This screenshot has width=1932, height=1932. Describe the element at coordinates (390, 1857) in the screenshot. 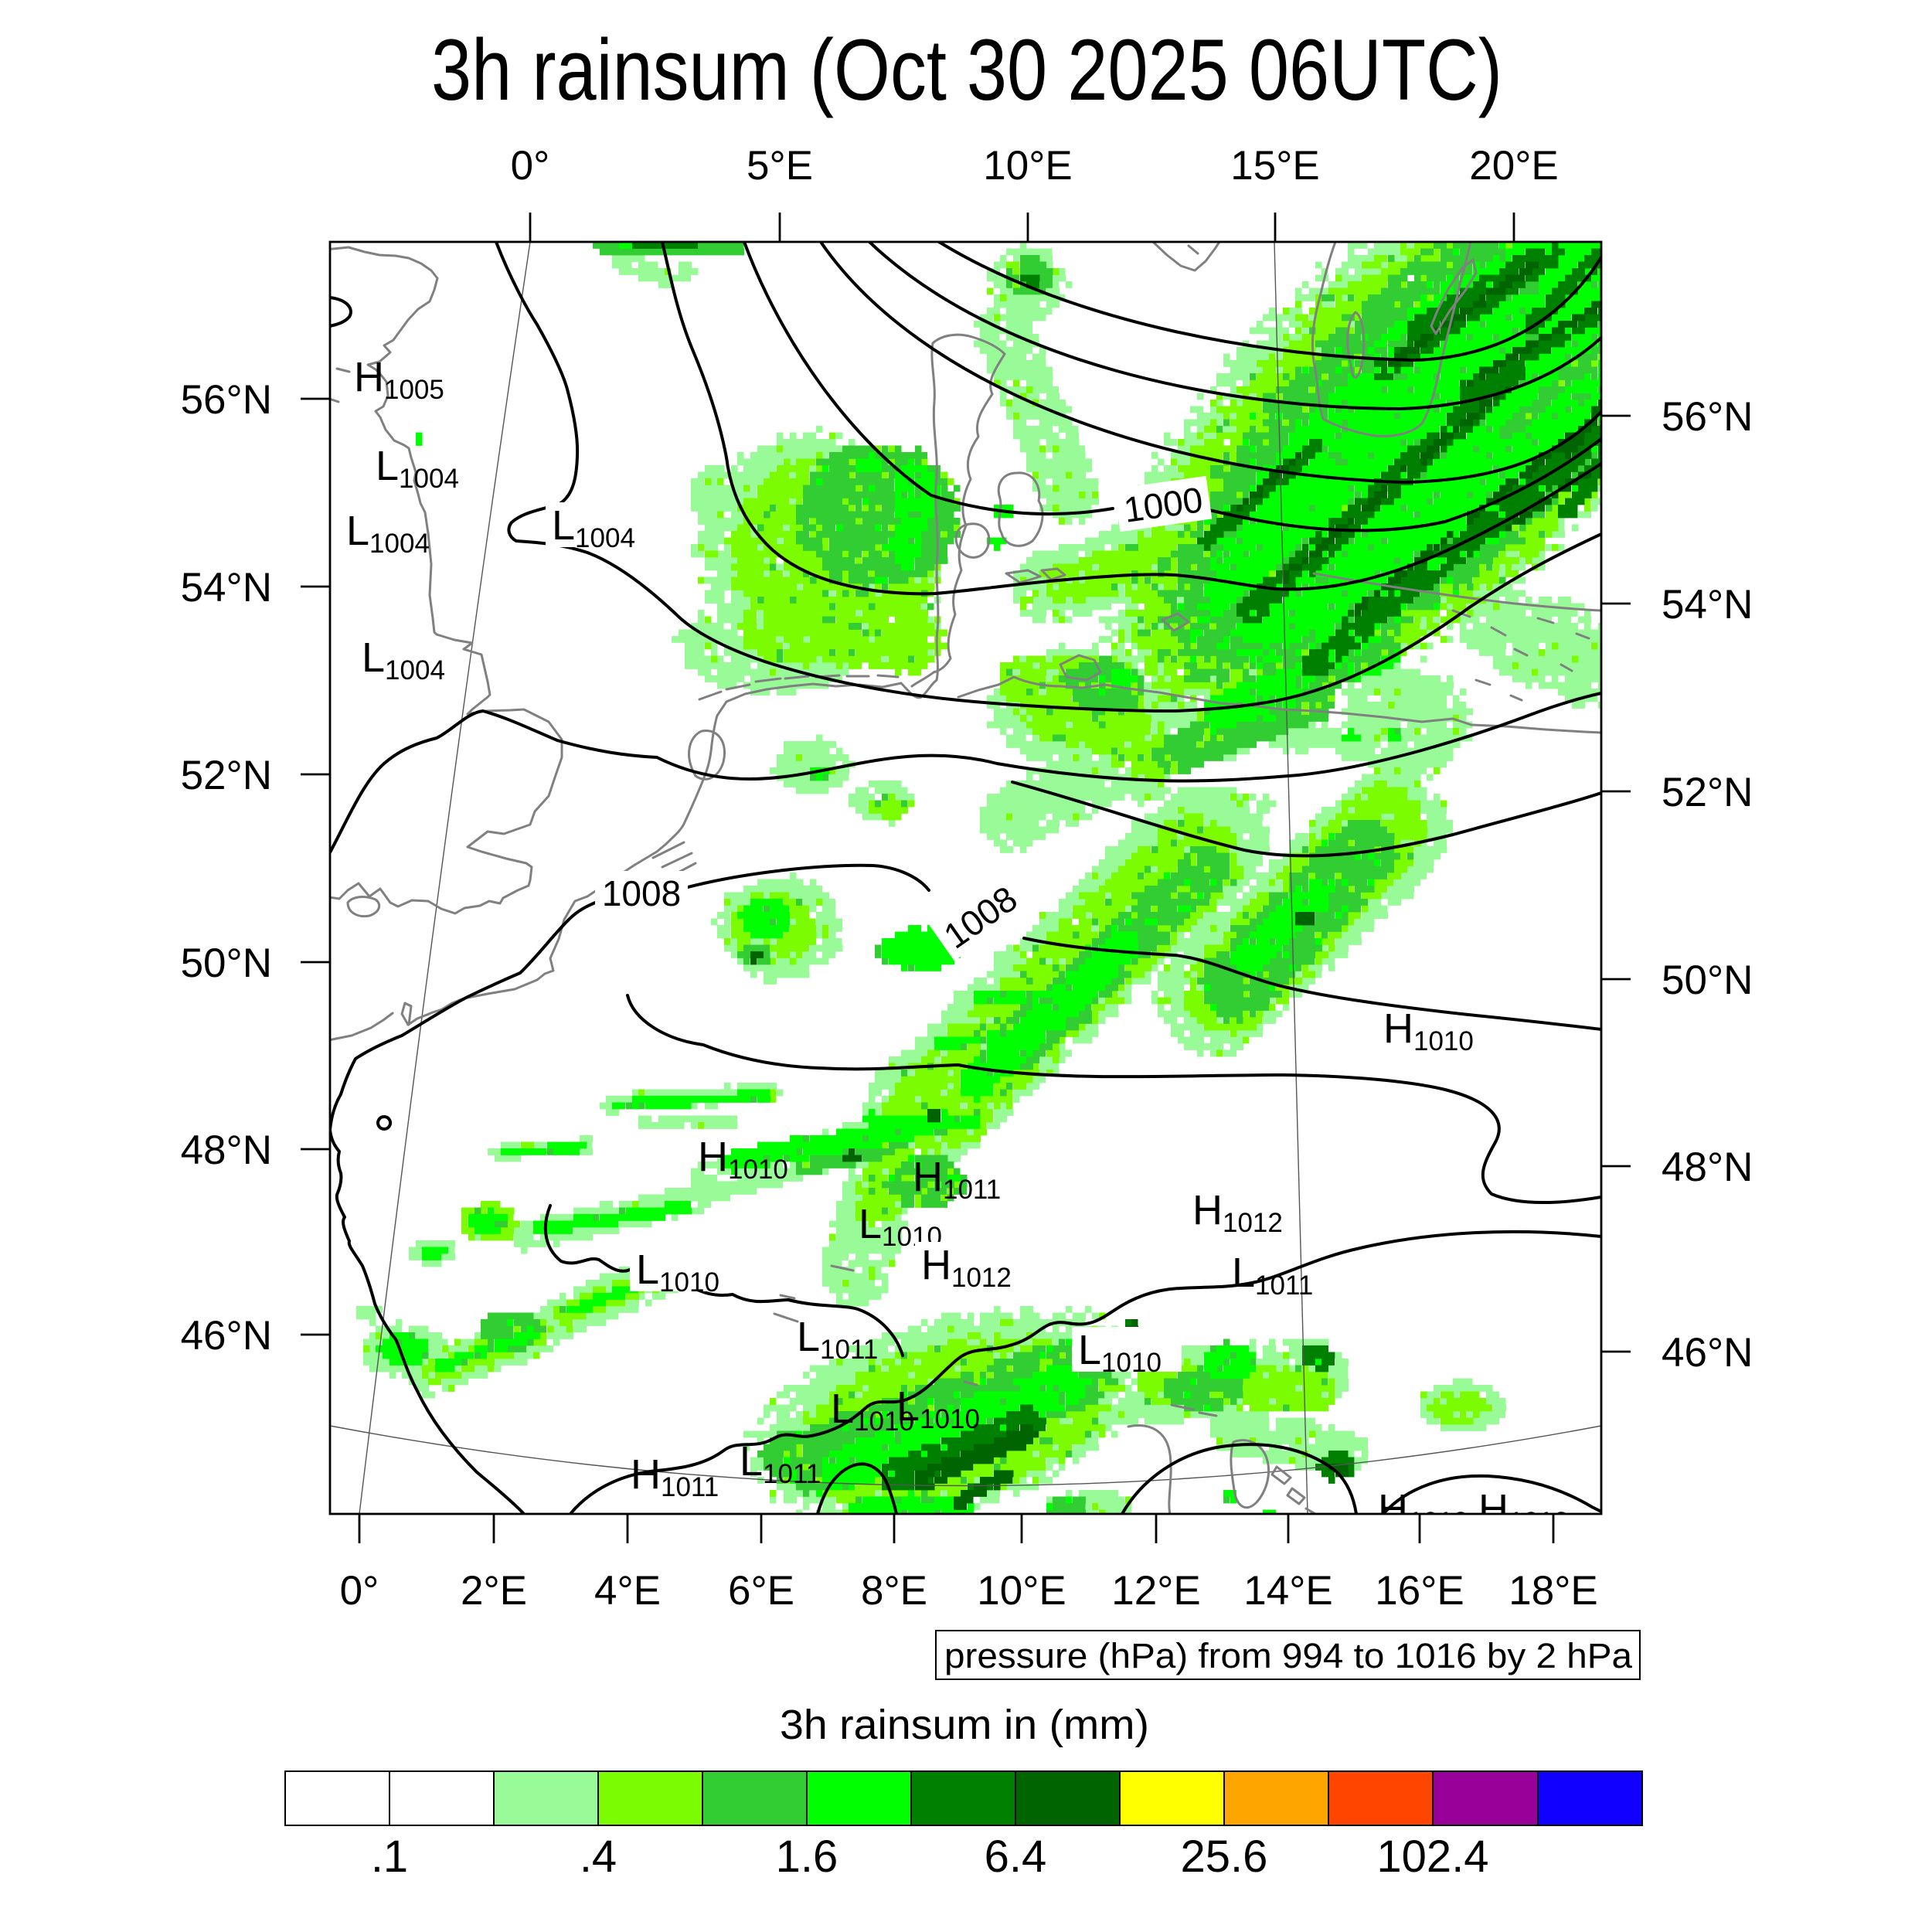

I see `svg-text: .1` at that location.